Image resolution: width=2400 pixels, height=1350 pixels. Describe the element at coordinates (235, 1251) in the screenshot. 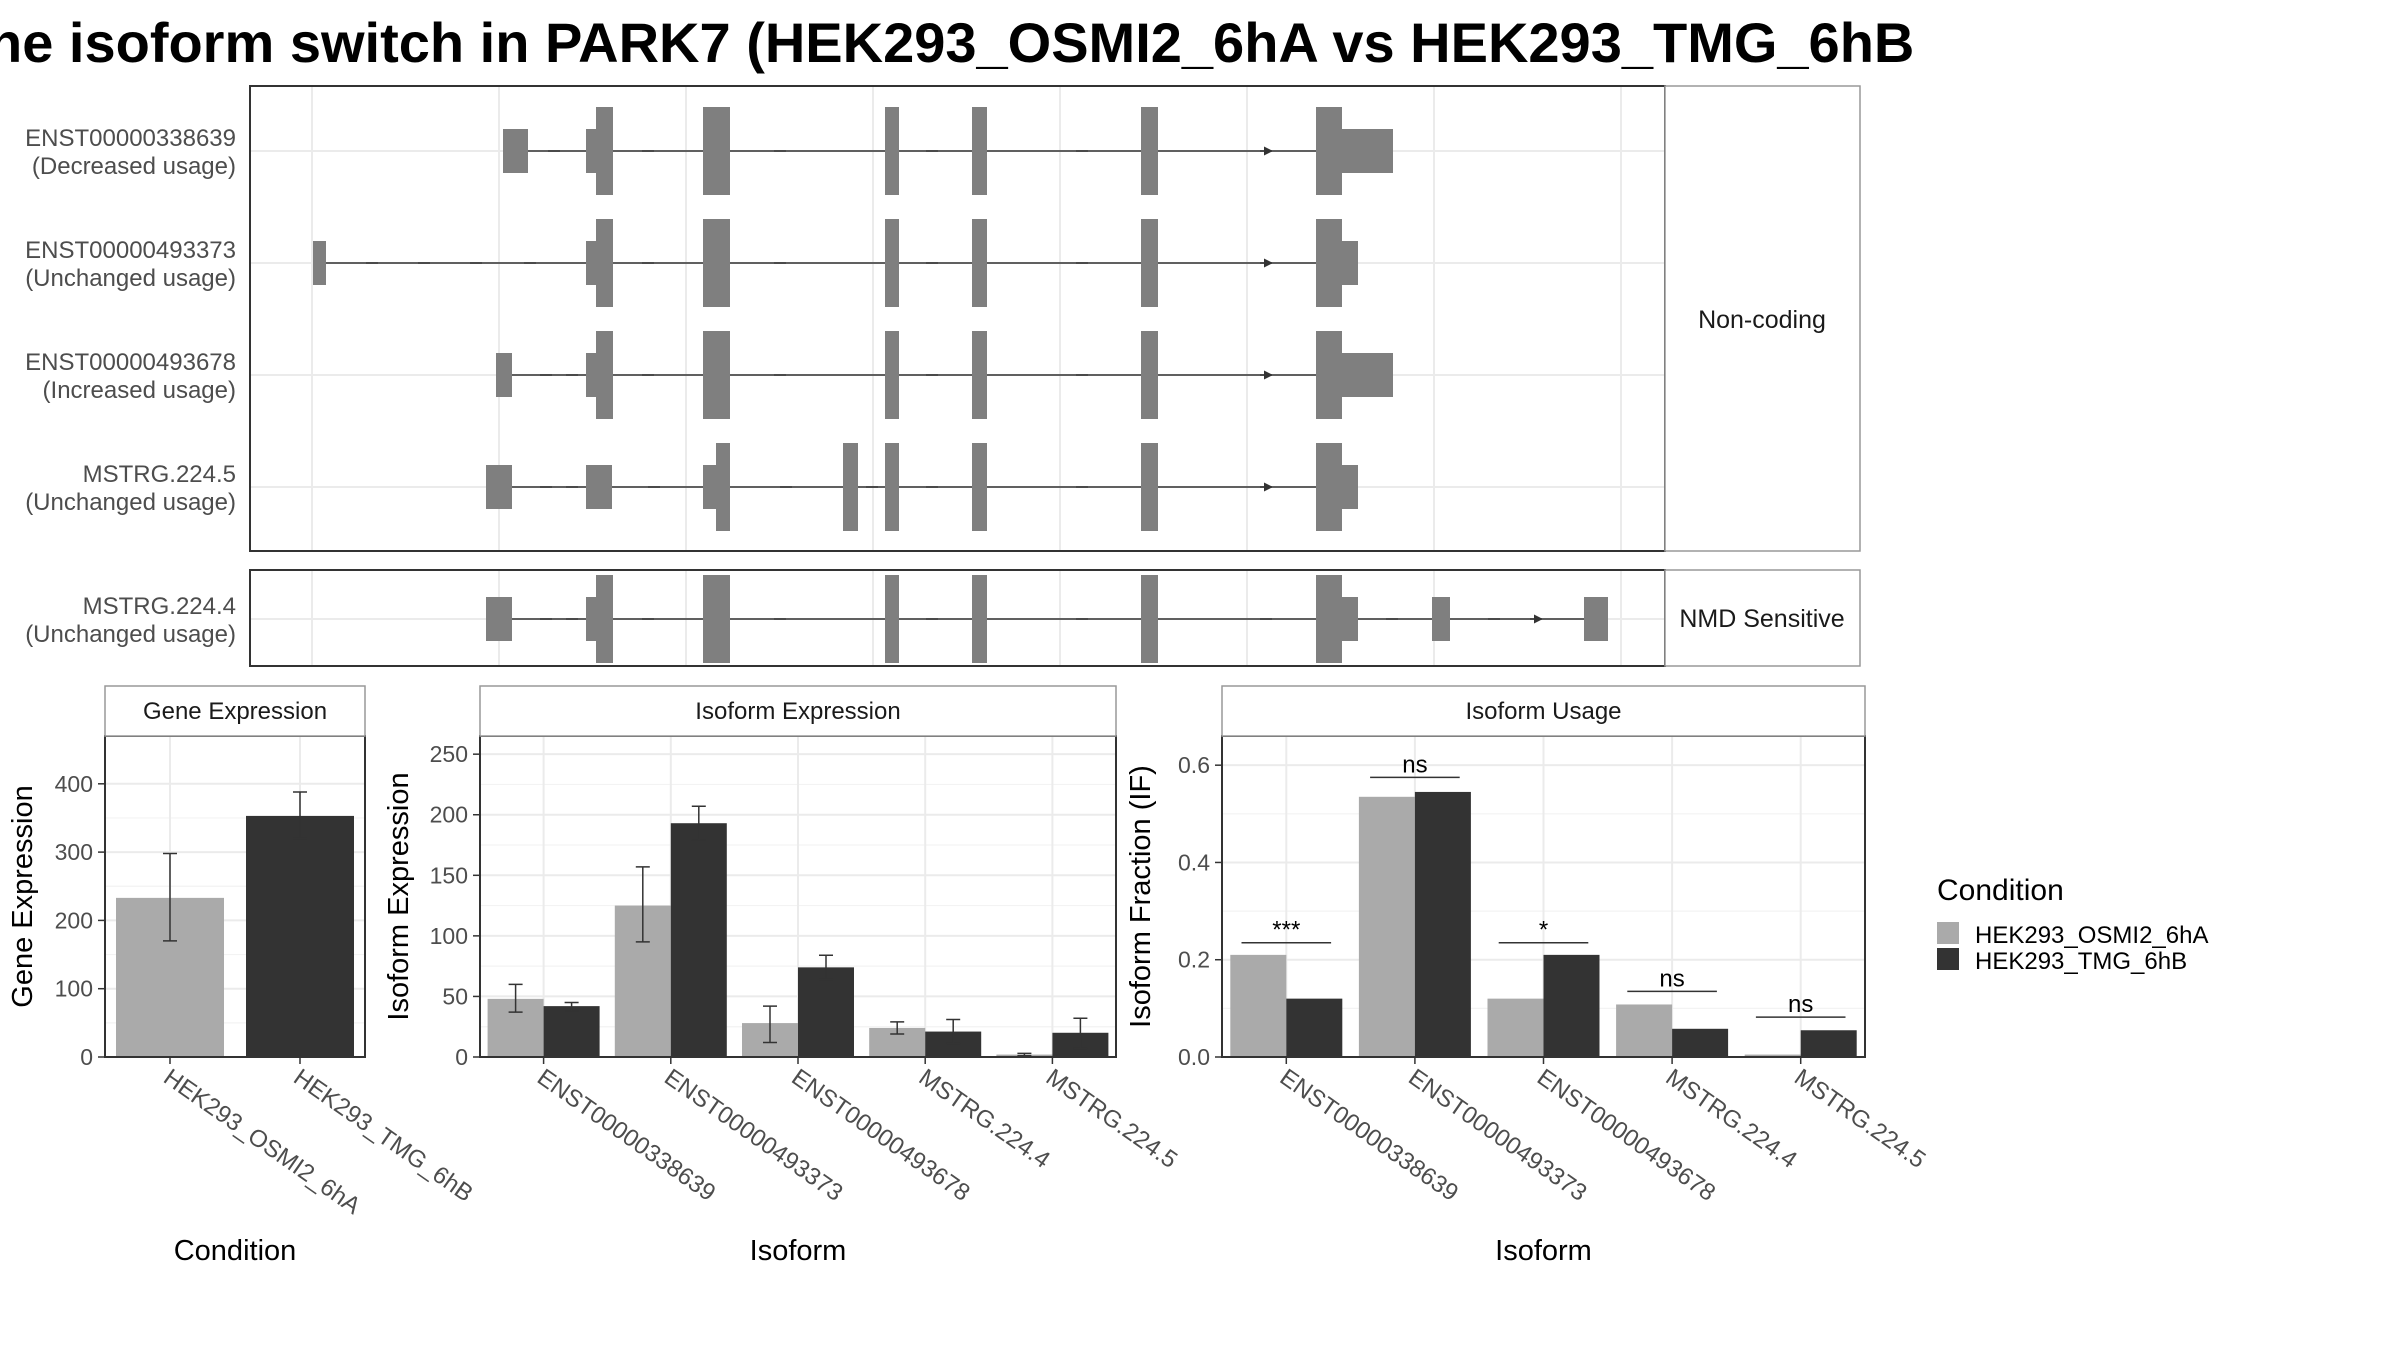

I see `x-axis-label: Condition` at that location.